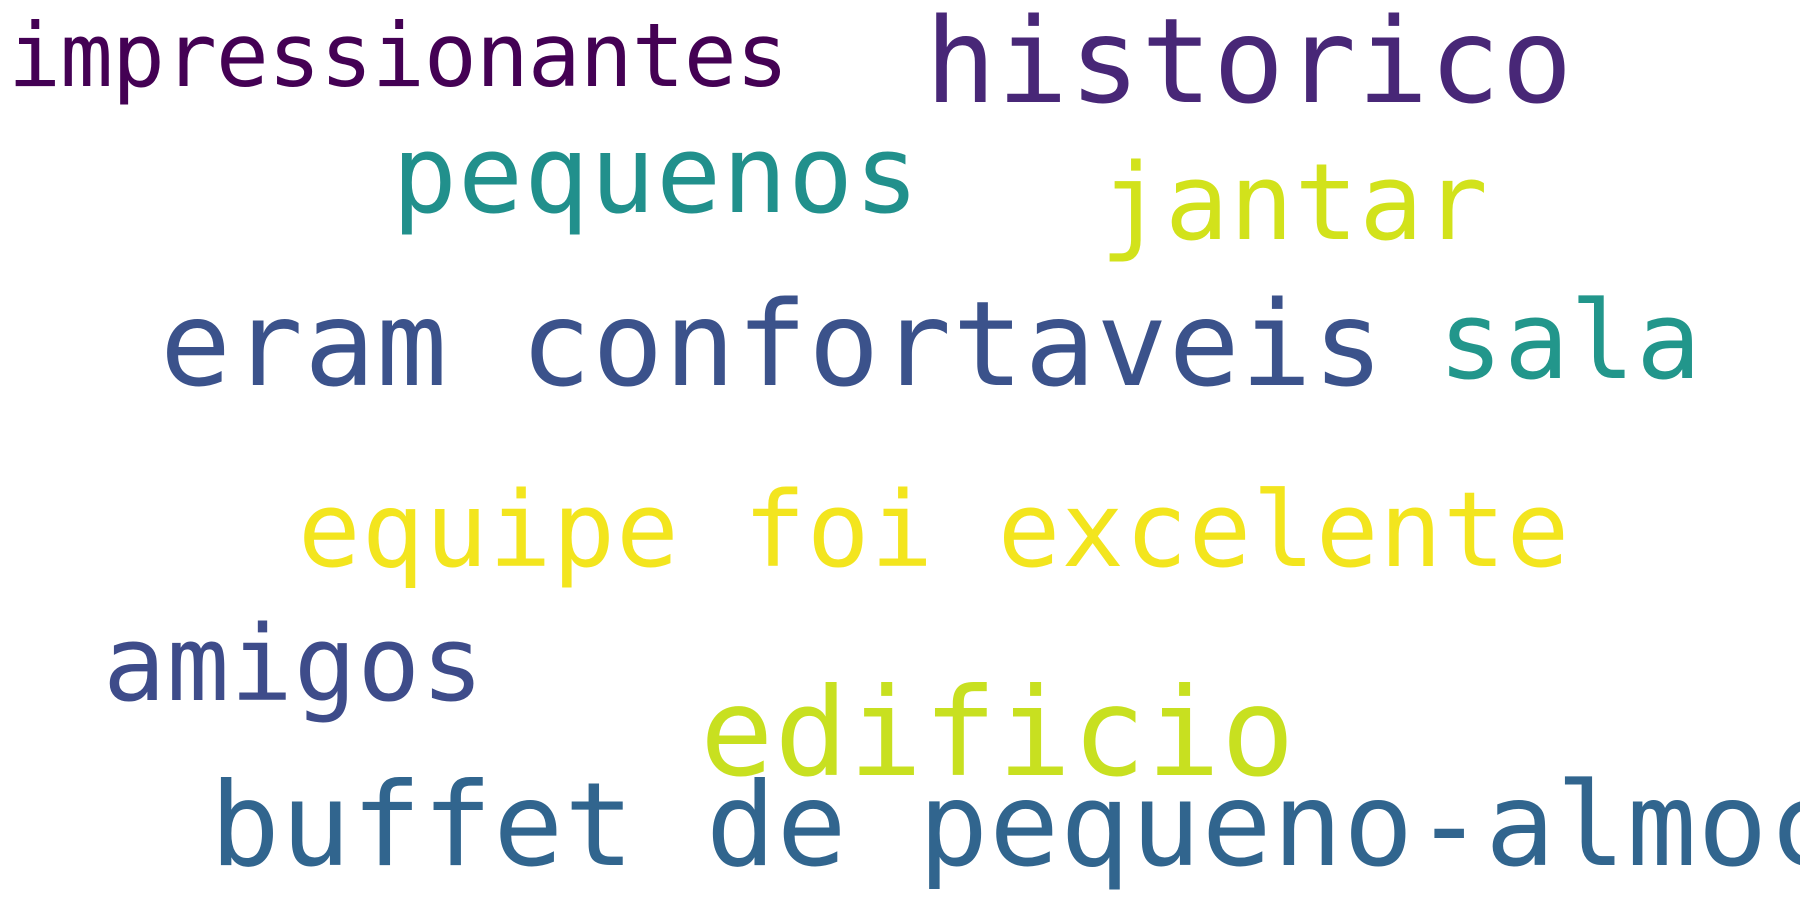 The image size is (1800, 900). What do you see at coordinates (772, 344) in the screenshot?
I see `word-eram-confortaveis: eram confortaveis` at bounding box center [772, 344].